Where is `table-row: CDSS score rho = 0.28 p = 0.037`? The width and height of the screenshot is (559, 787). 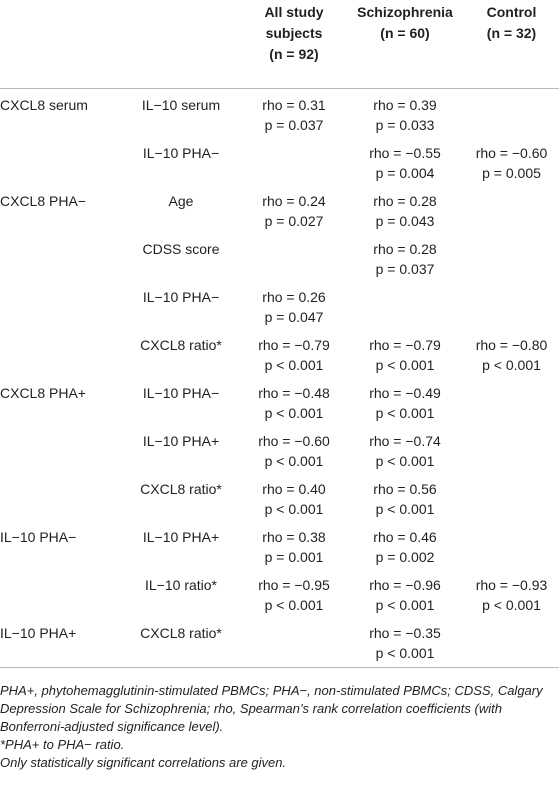
table-row: CDSS score rho = 0.28 p = 0.037 is located at coordinates (279, 257).